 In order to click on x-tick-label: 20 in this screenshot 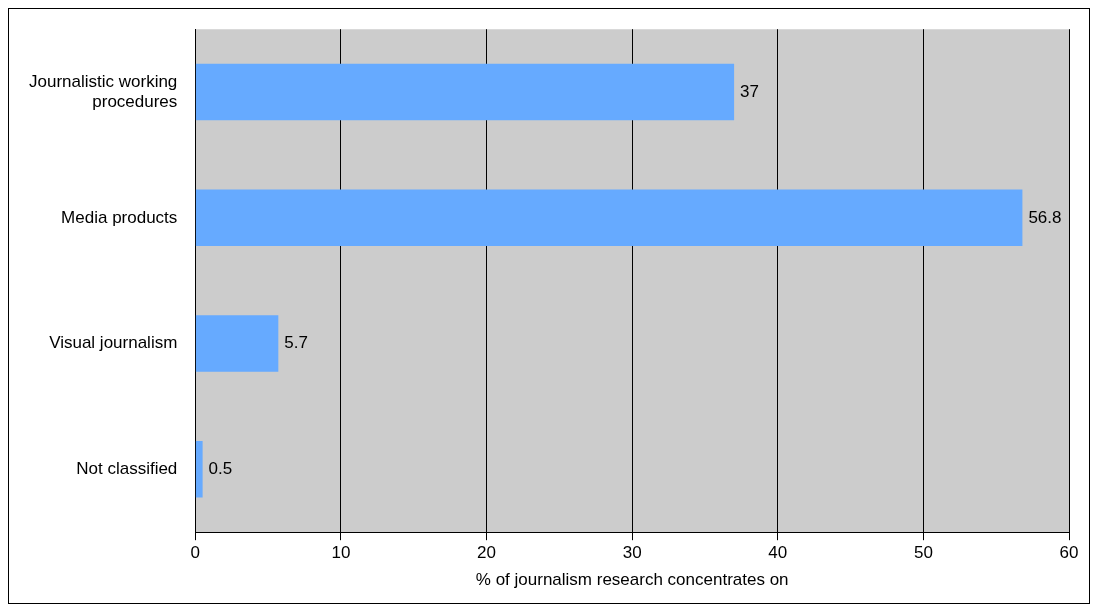, I will do `click(487, 553)`.